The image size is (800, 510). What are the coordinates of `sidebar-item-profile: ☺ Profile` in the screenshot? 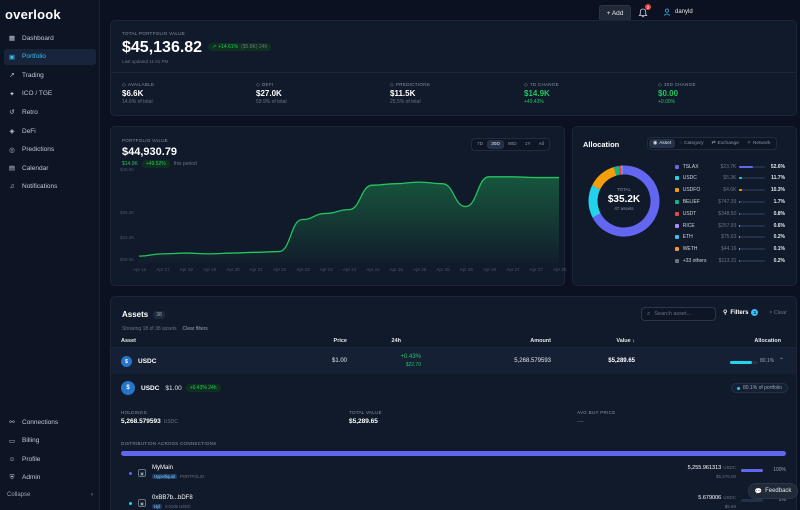 It's located at (50, 459).